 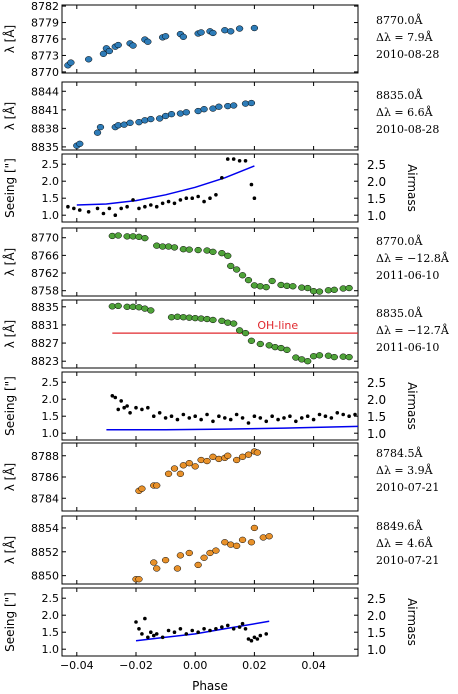 What do you see at coordinates (376, 417) in the screenshot?
I see `y2-tick-label: 1.5` at bounding box center [376, 417].